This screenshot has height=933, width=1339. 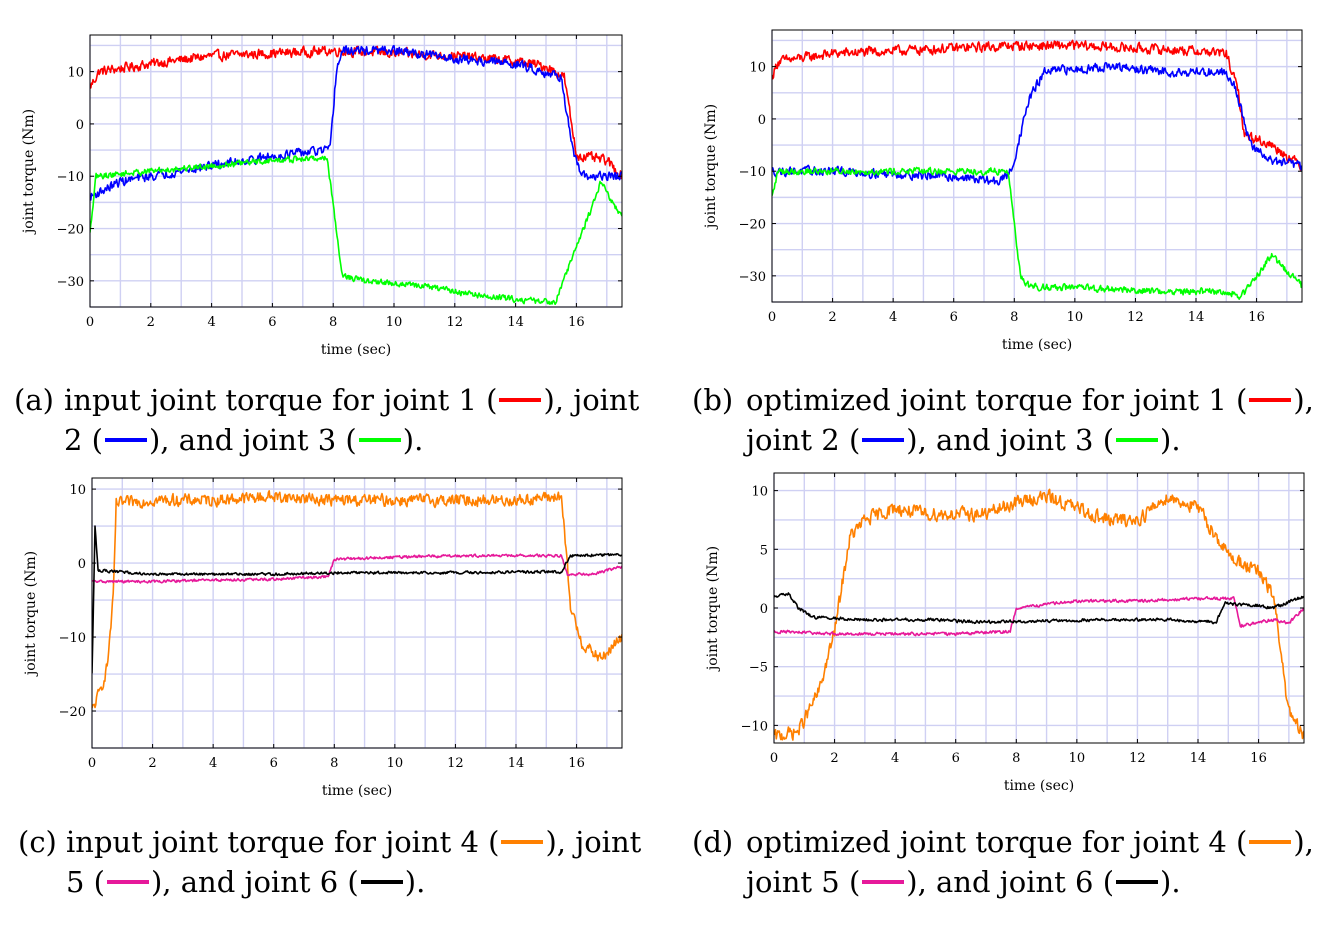 What do you see at coordinates (893, 317) in the screenshot?
I see `x-tick-label: 4` at bounding box center [893, 317].